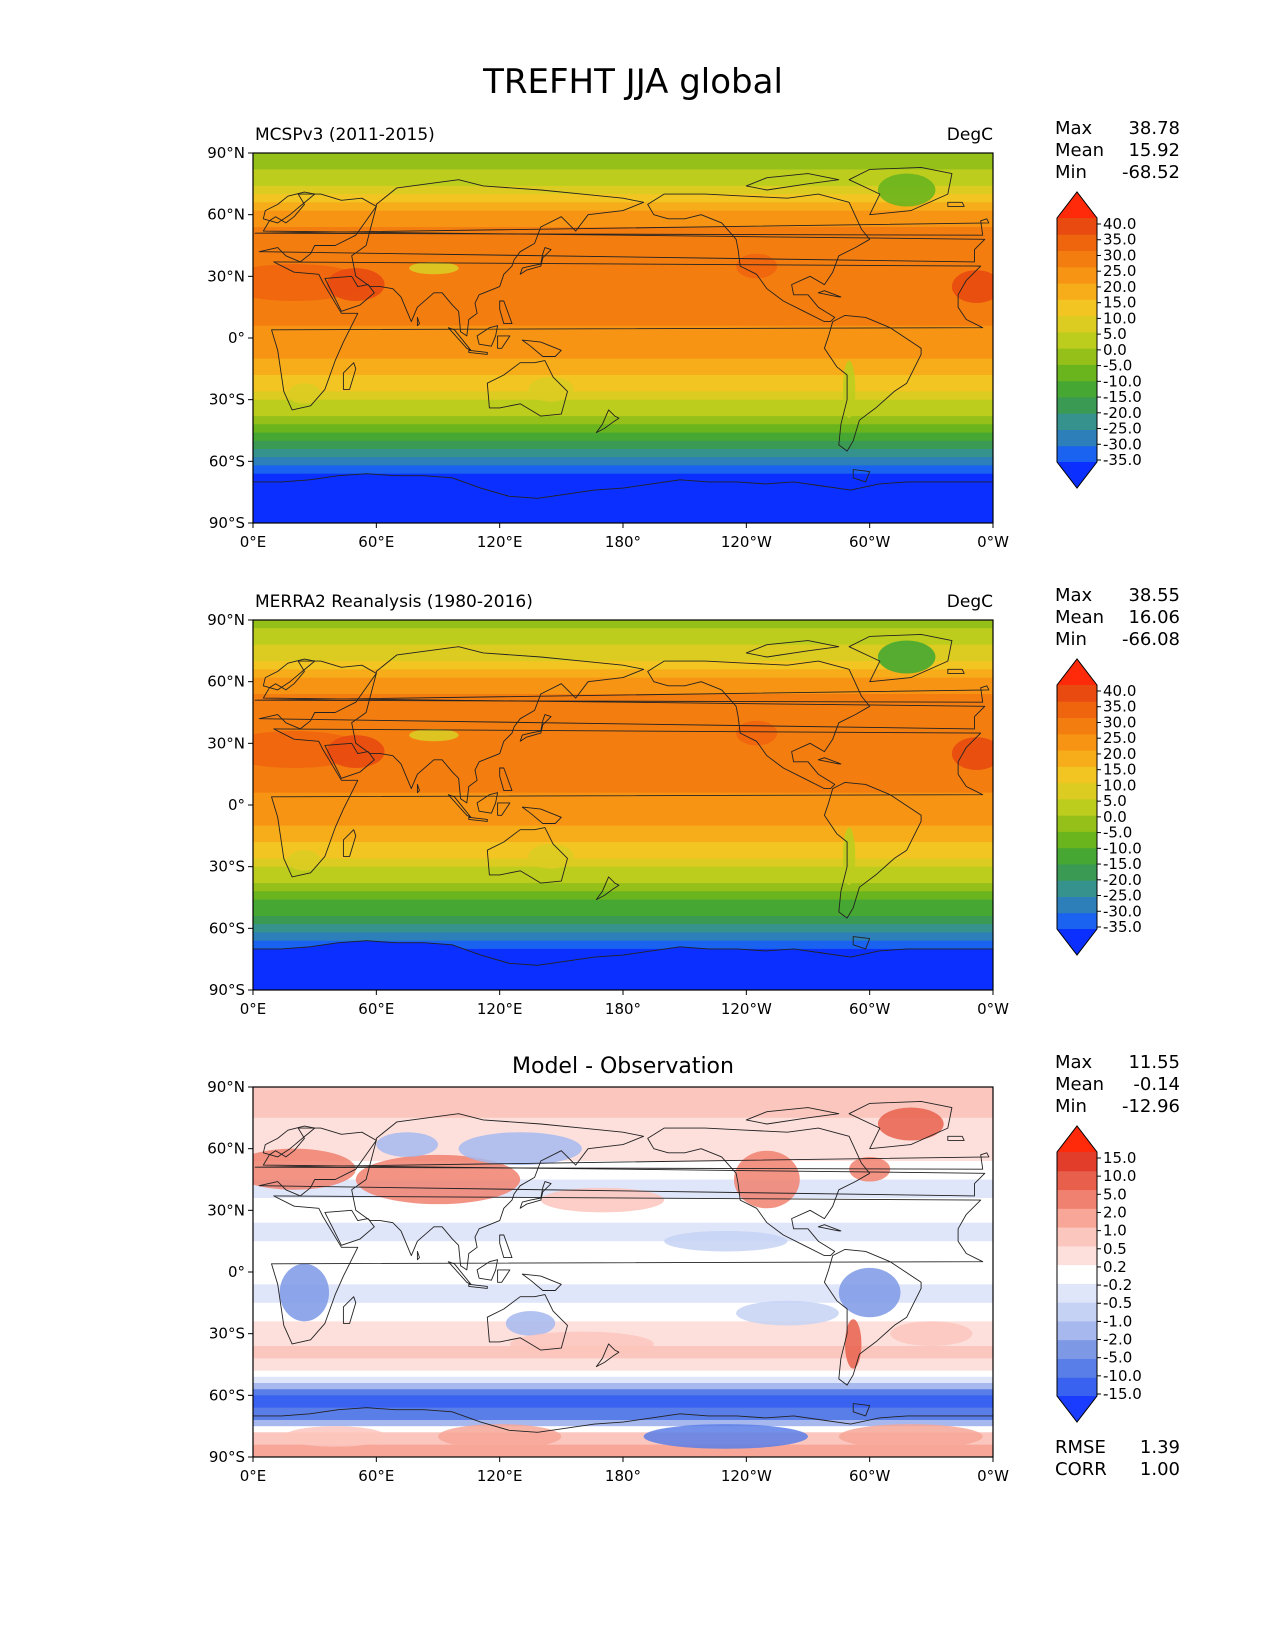 This screenshot has width=1275, height=1650. I want to click on lat-tick-label: 90°S, so click(227, 523).